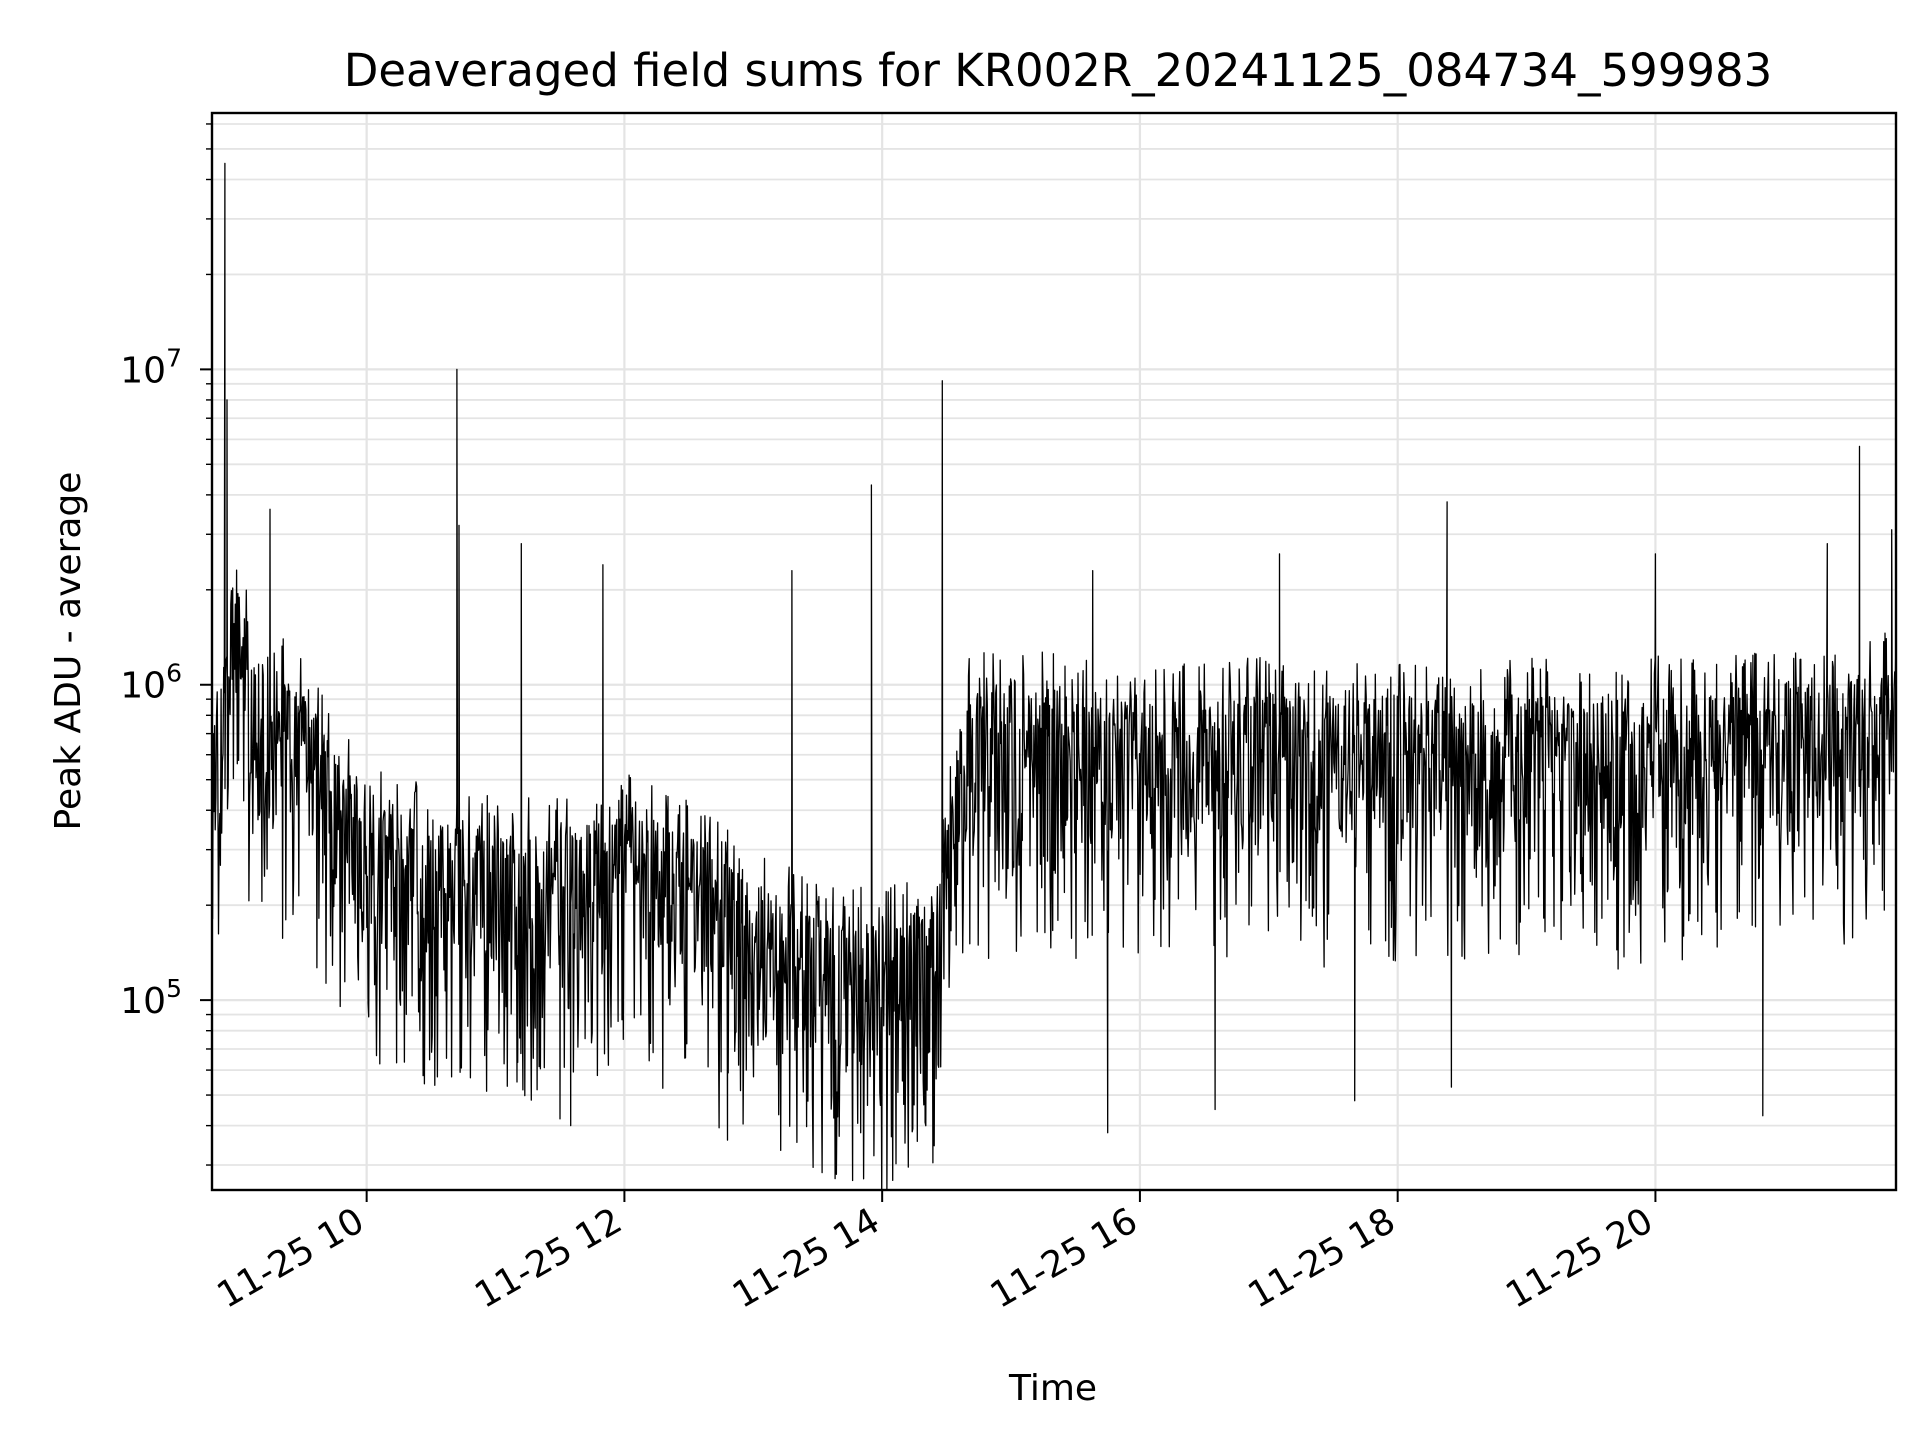 This screenshot has width=1920, height=1440. Describe the element at coordinates (151, 367) in the screenshot. I see `y-tick-label: 10⁷` at that location.